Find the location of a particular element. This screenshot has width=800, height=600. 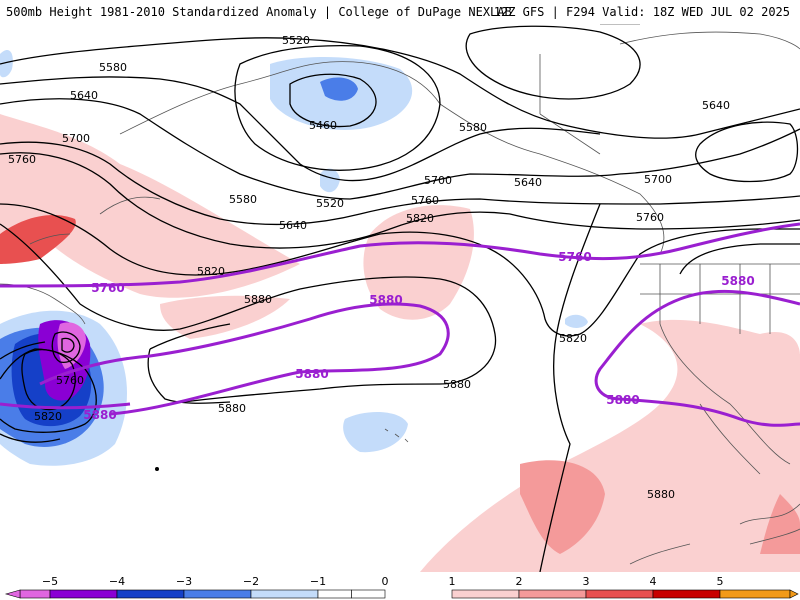

contour-label: 5460 is located at coordinates (323, 125).